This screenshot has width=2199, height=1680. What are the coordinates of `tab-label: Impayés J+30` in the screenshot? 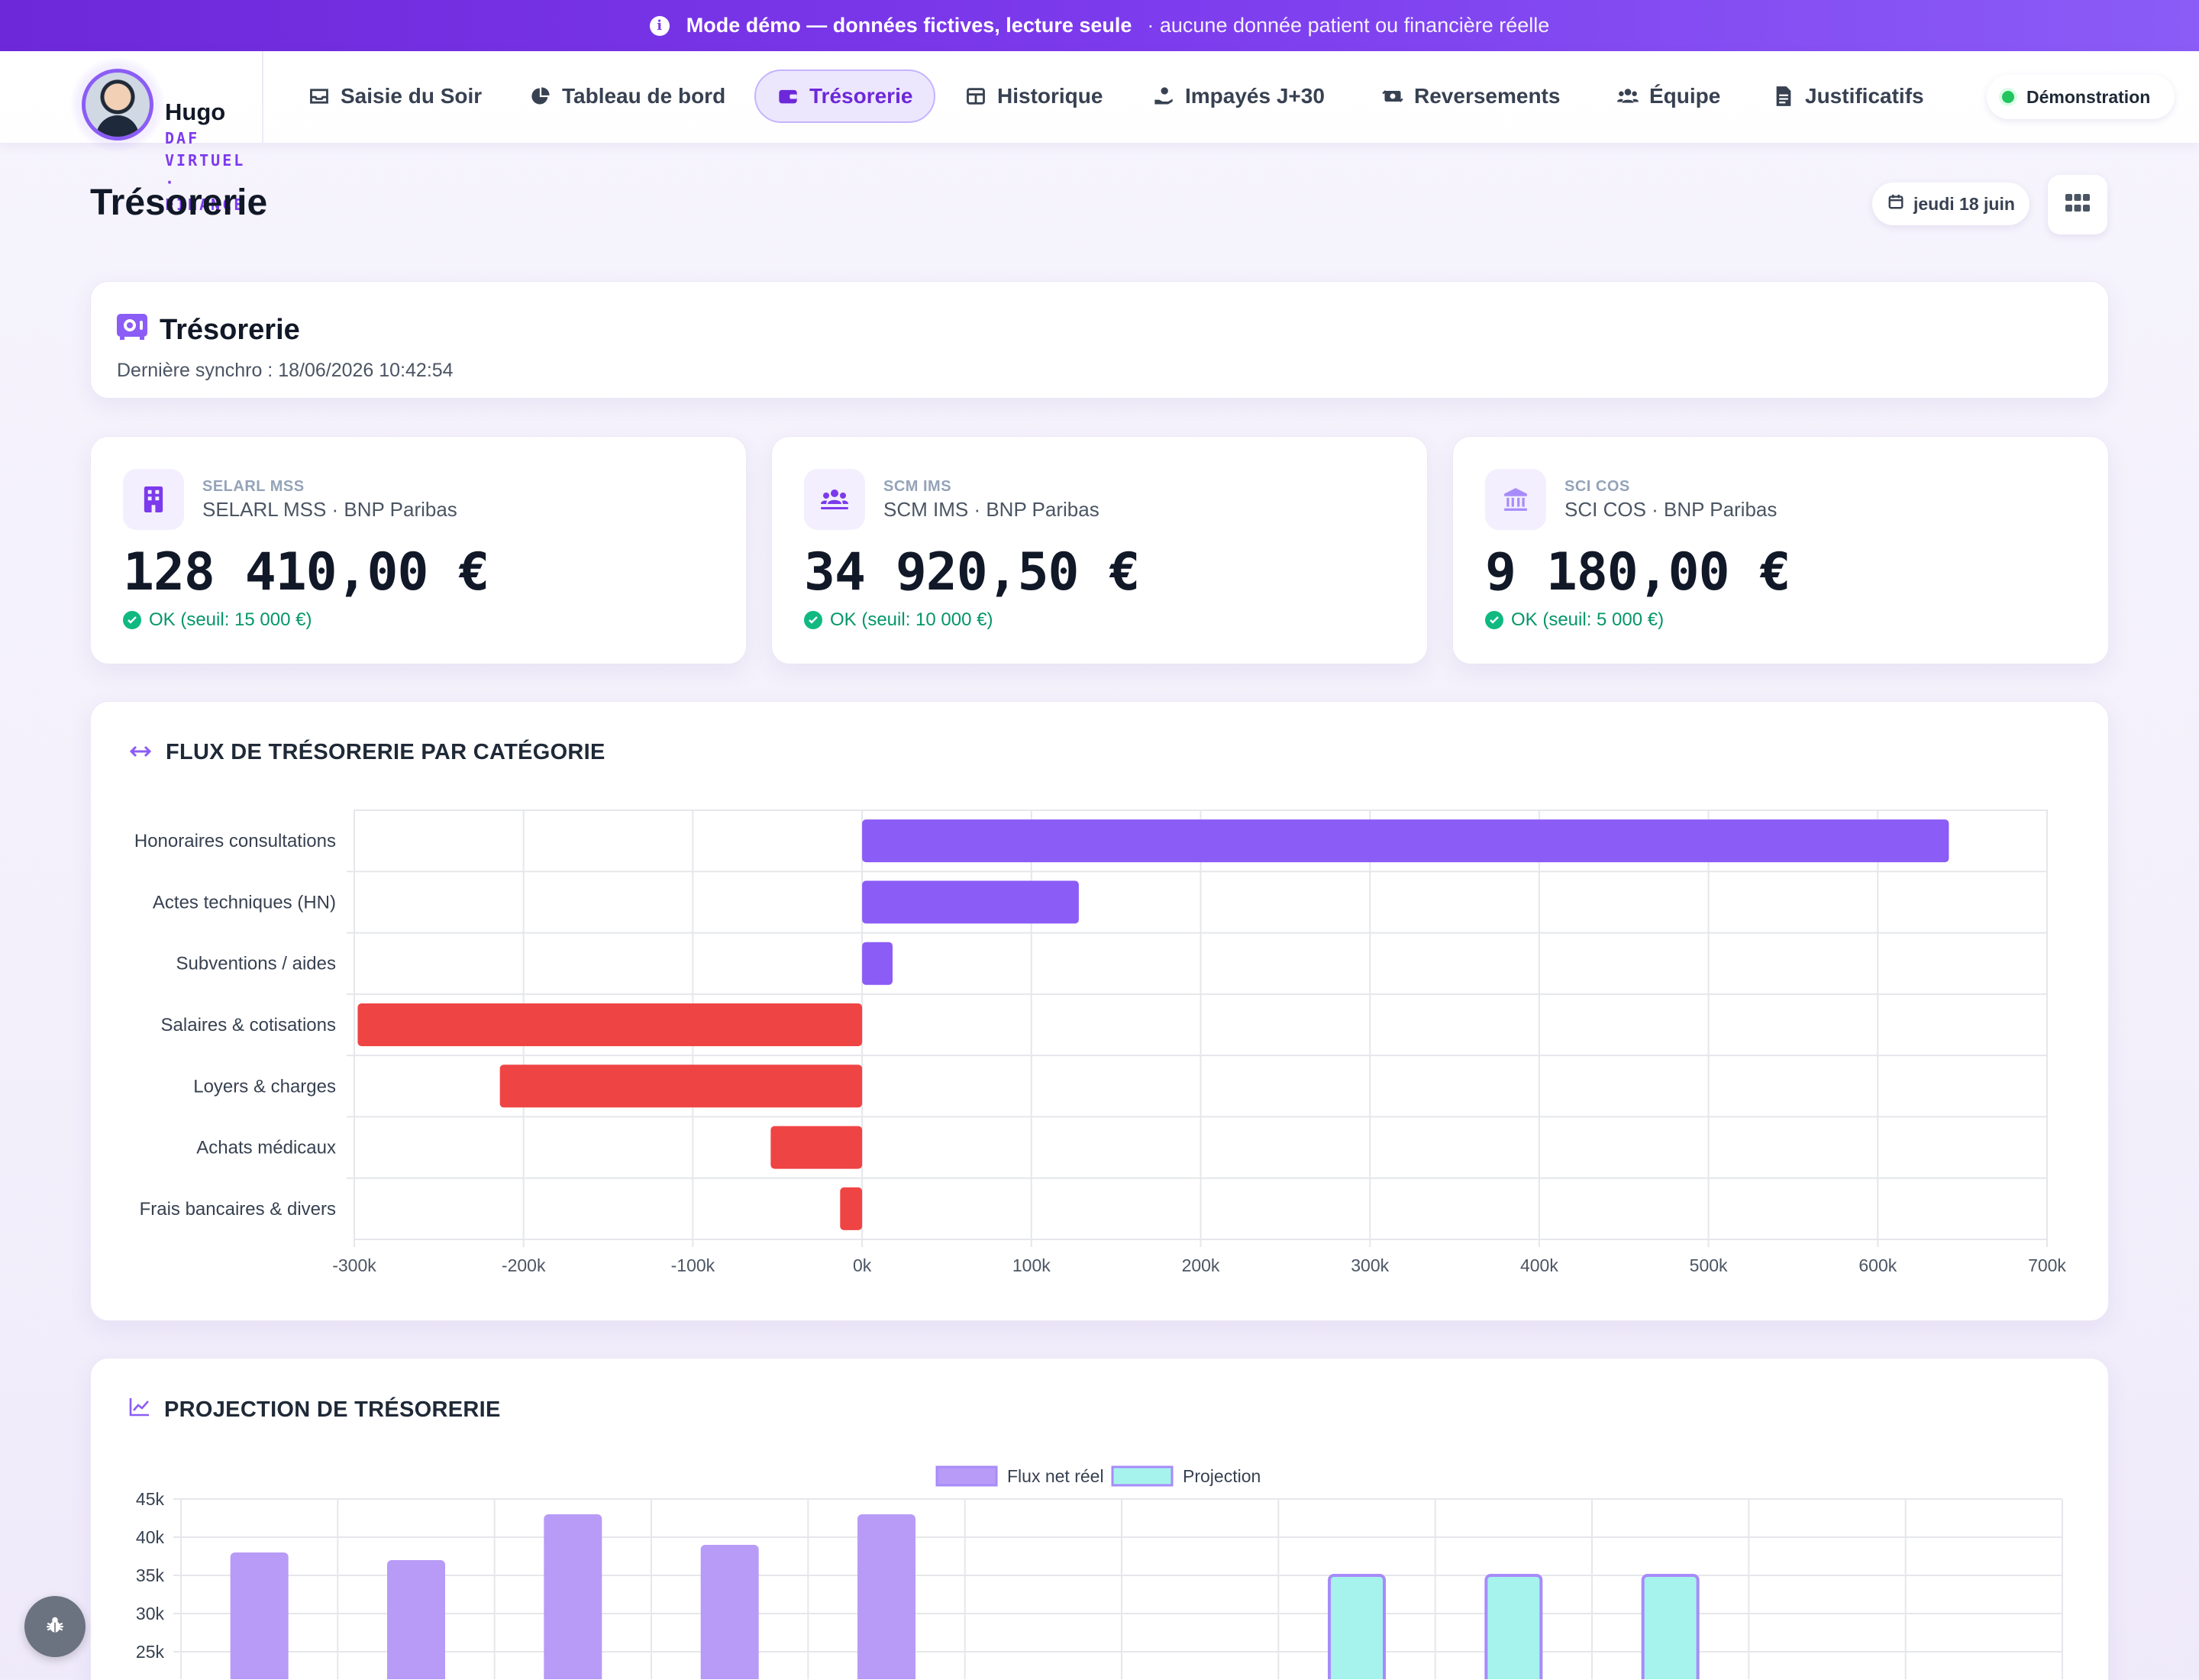 It's located at (1255, 96).